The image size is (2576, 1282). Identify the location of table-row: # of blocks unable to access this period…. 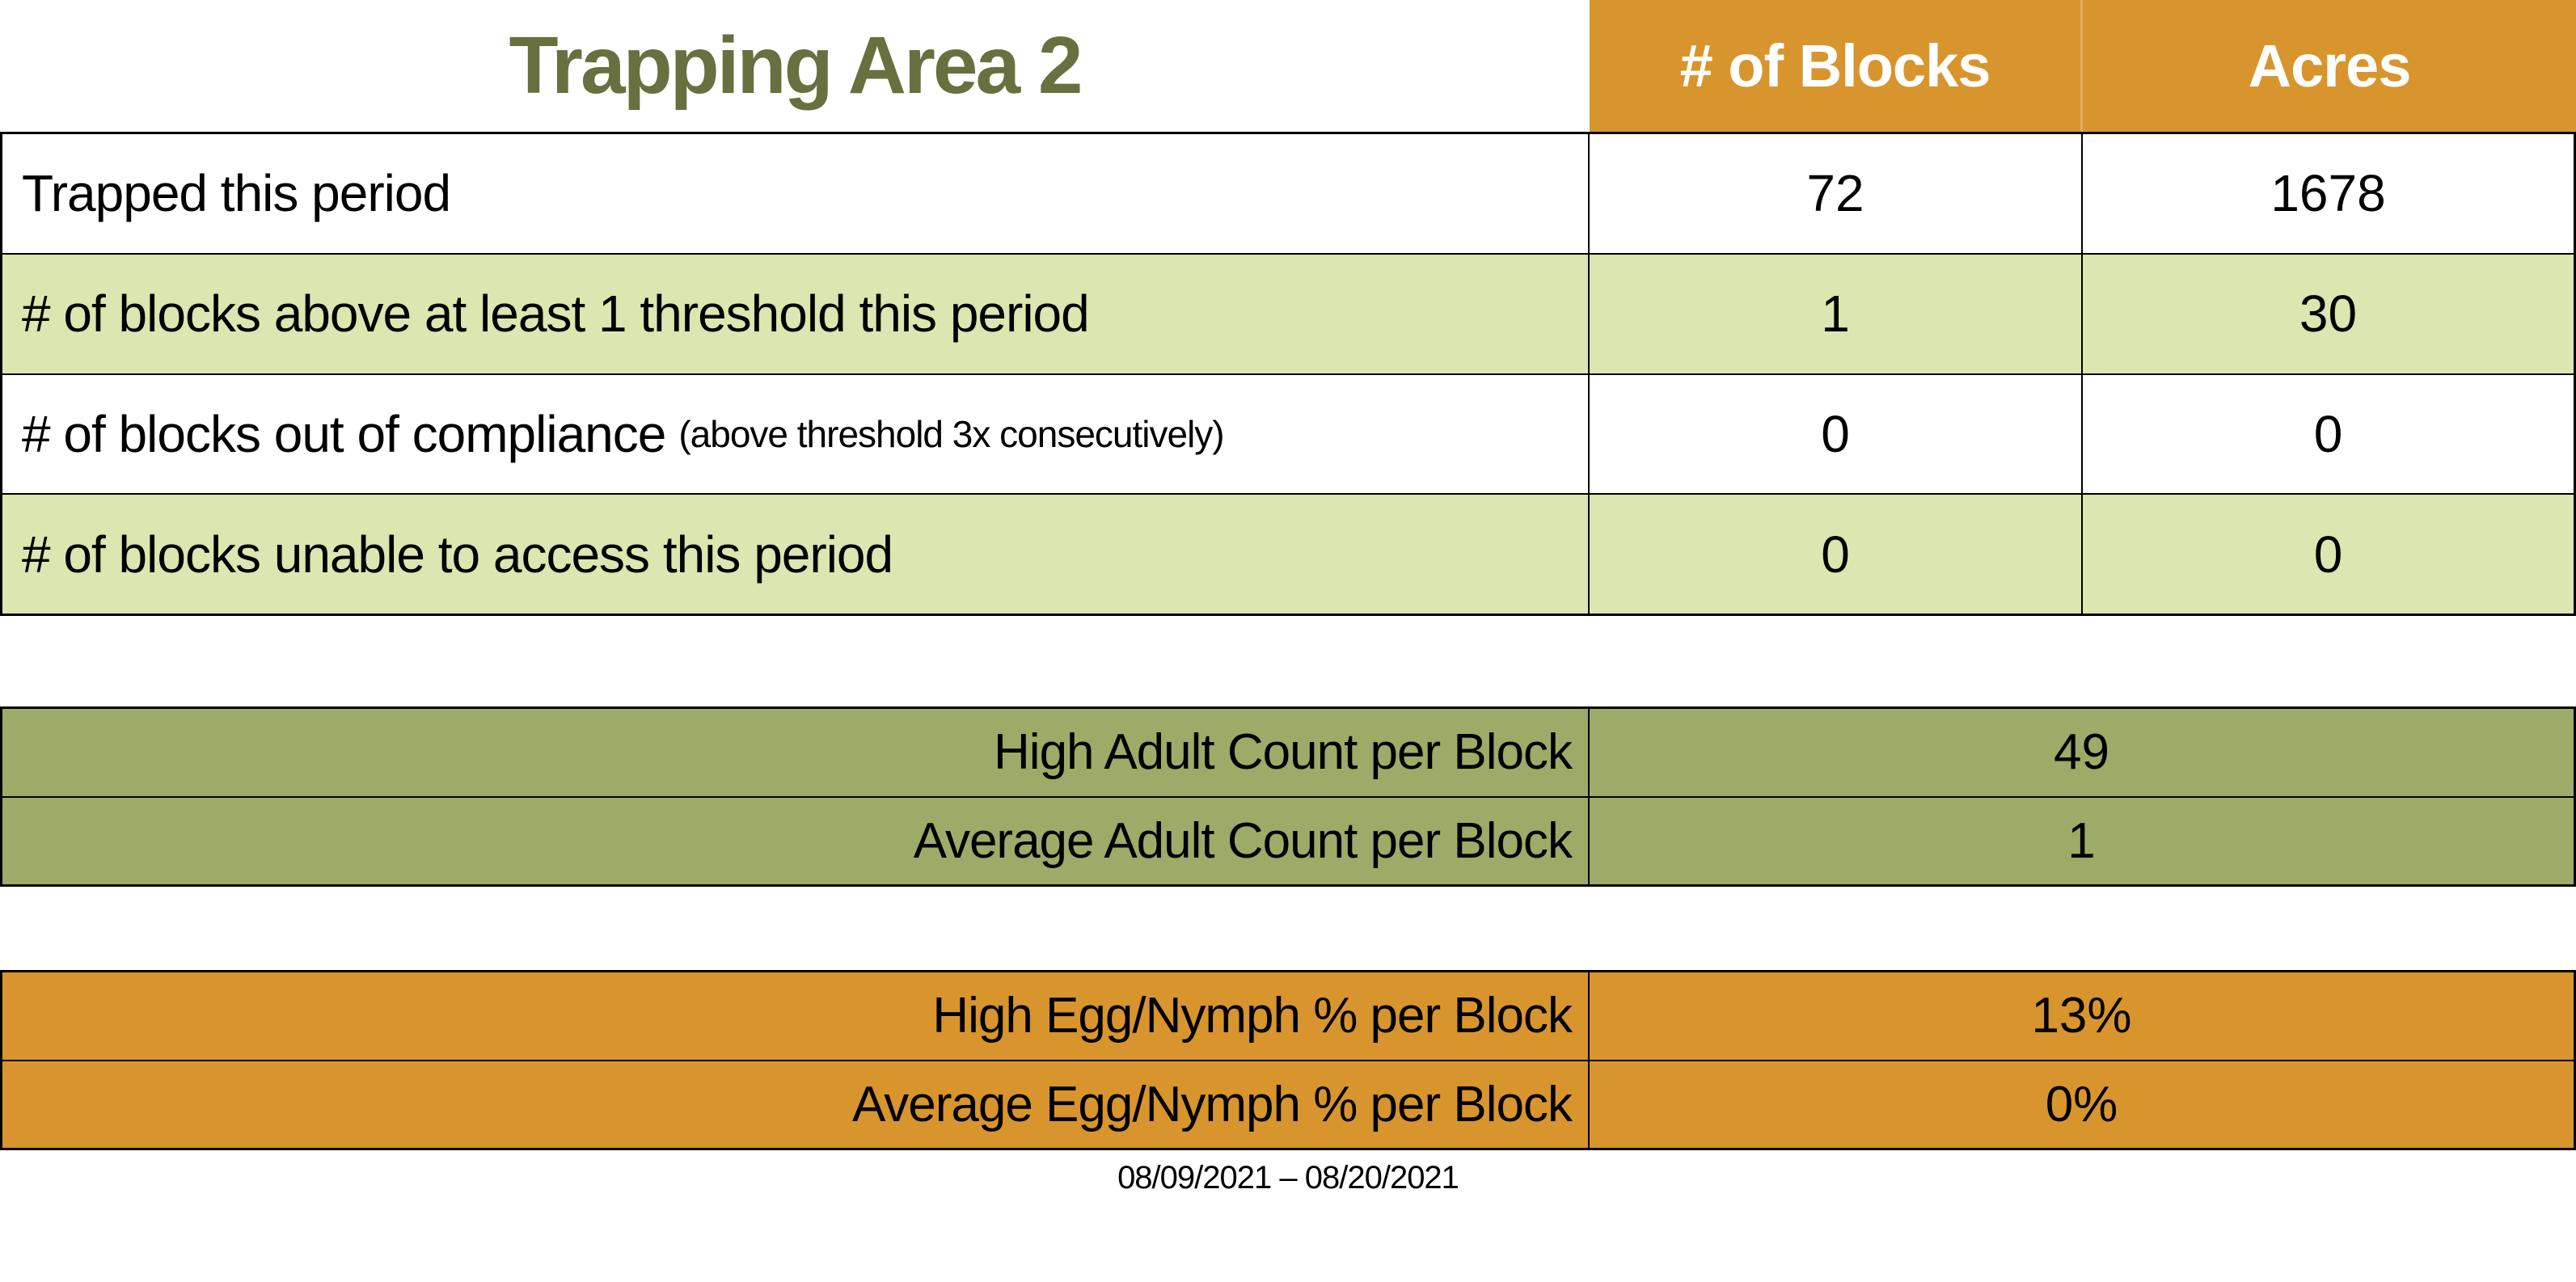
(1288, 554).